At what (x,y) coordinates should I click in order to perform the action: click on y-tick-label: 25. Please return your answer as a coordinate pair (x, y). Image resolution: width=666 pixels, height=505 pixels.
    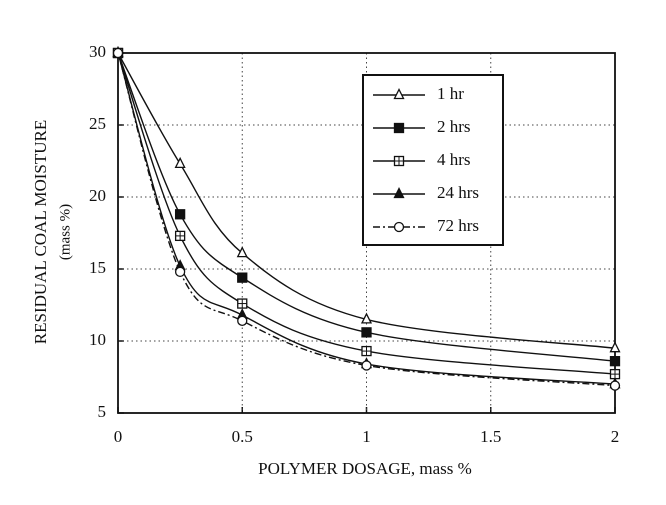
    Looking at the image, I should click on (97, 123).